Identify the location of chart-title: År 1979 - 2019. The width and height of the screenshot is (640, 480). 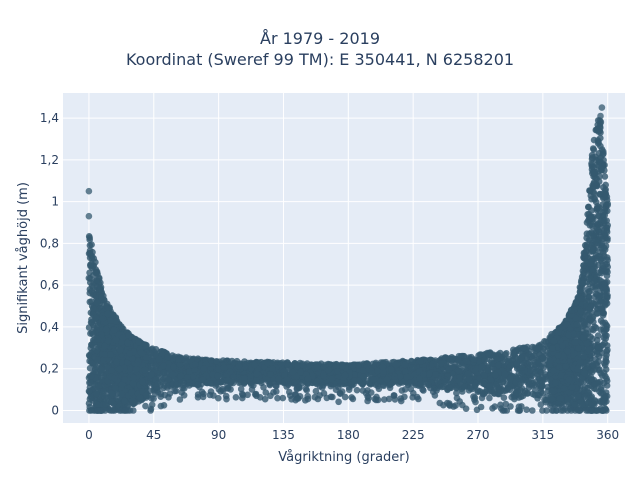
(320, 38).